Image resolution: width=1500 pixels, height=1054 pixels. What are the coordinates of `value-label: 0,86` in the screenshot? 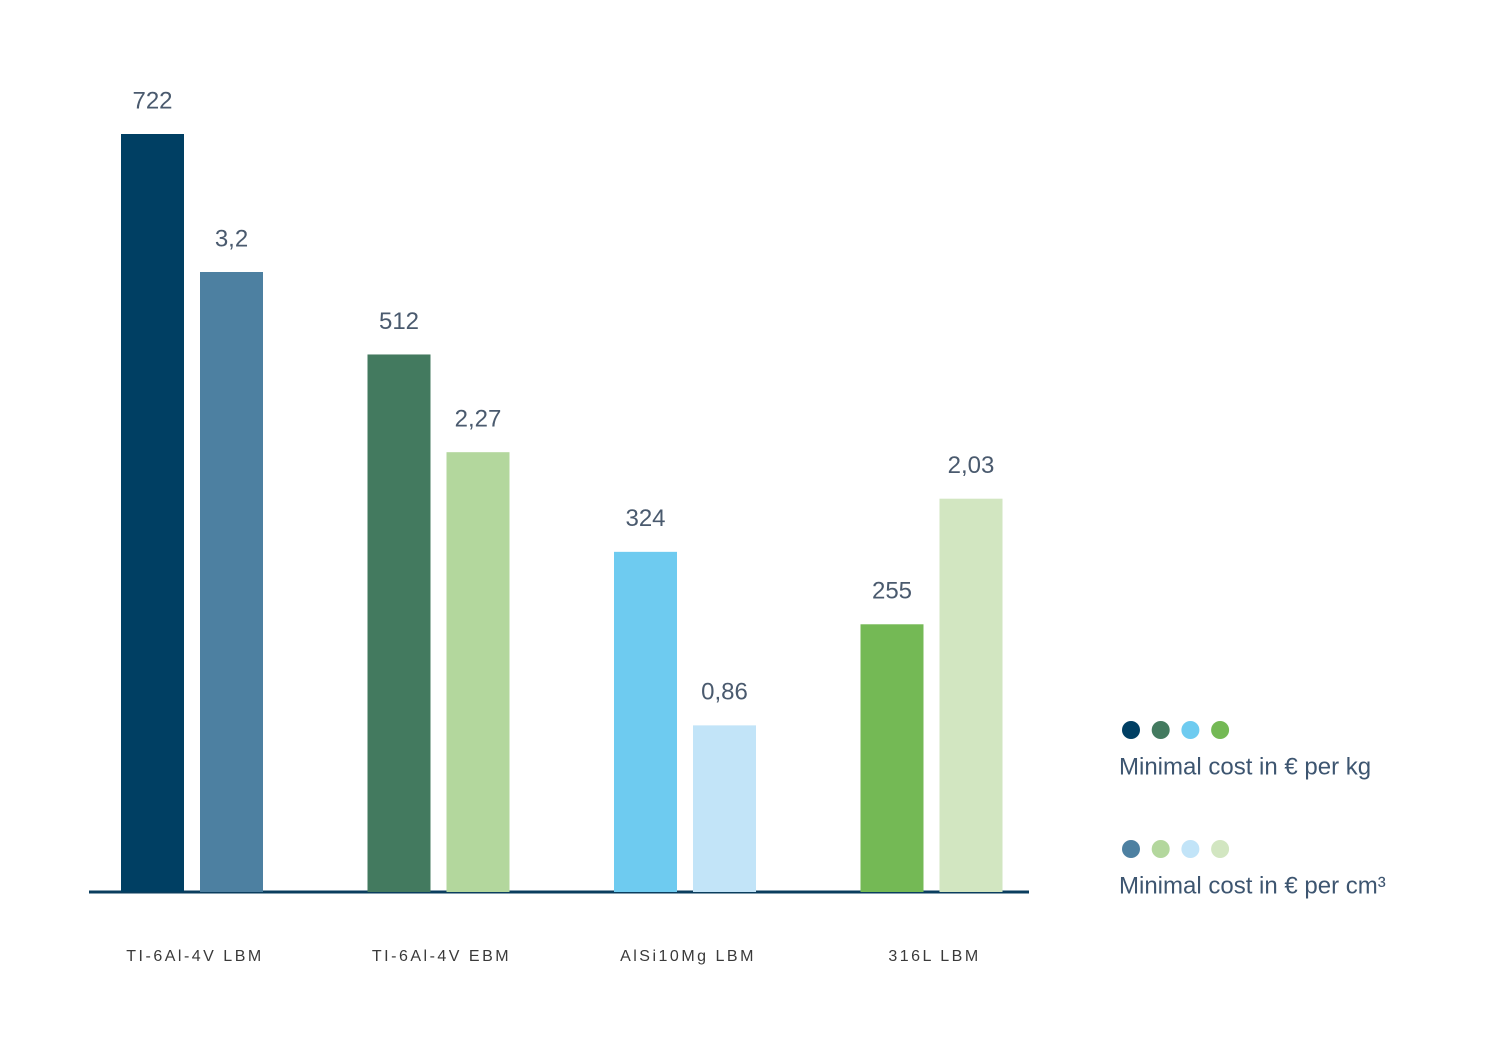 It's located at (724, 692).